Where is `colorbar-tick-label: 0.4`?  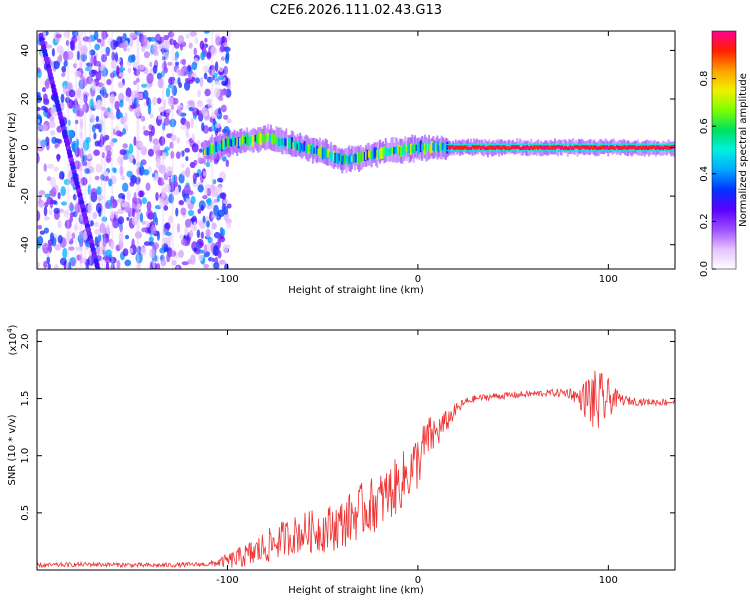 colorbar-tick-label: 0.4 is located at coordinates (704, 174).